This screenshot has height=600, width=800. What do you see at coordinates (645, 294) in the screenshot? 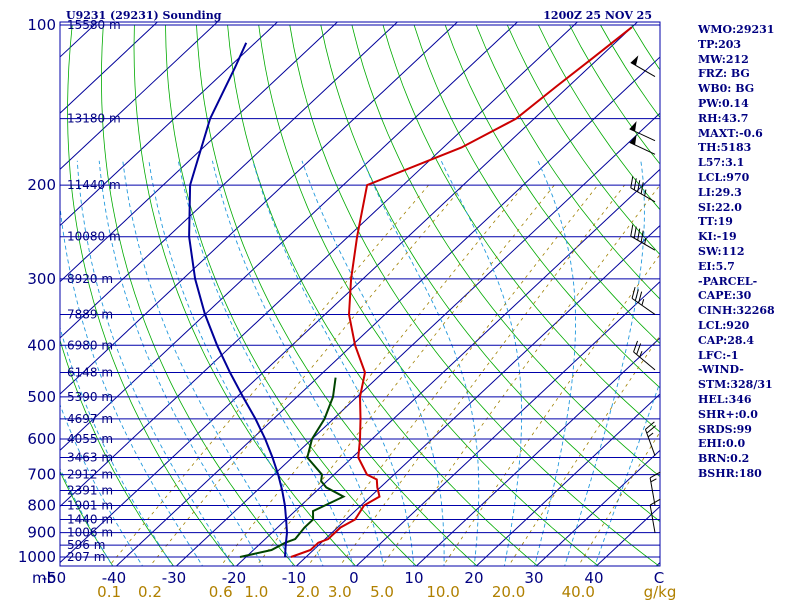
I see `wind-barbs` at bounding box center [645, 294].